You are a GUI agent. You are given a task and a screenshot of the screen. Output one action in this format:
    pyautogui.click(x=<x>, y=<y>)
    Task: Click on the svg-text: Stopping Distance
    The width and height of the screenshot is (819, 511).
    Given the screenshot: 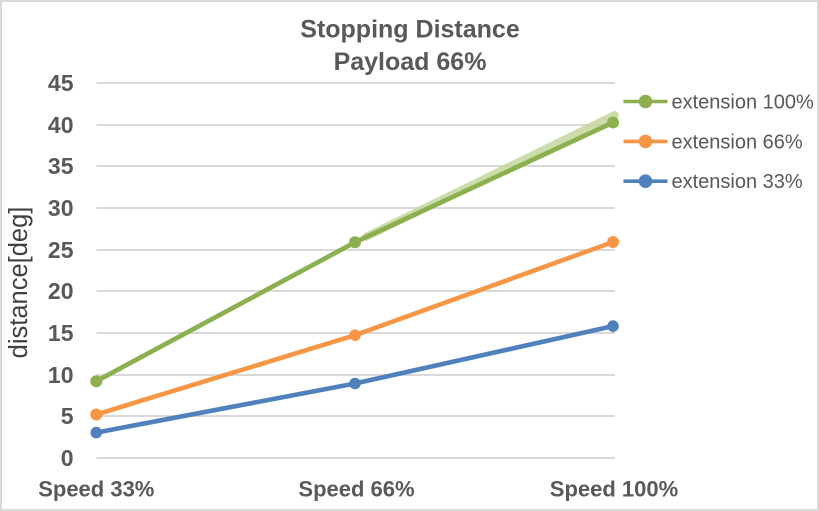 What is the action you would take?
    pyautogui.click(x=410, y=30)
    